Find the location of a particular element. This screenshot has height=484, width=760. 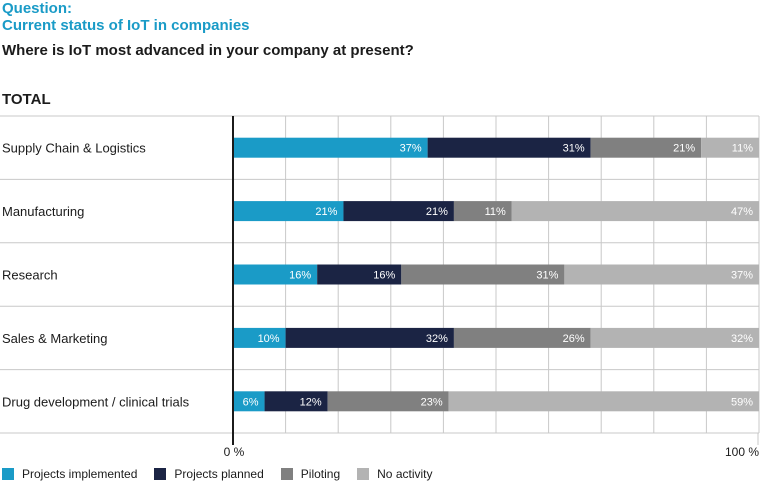

section-title: TOTAL is located at coordinates (26, 99).